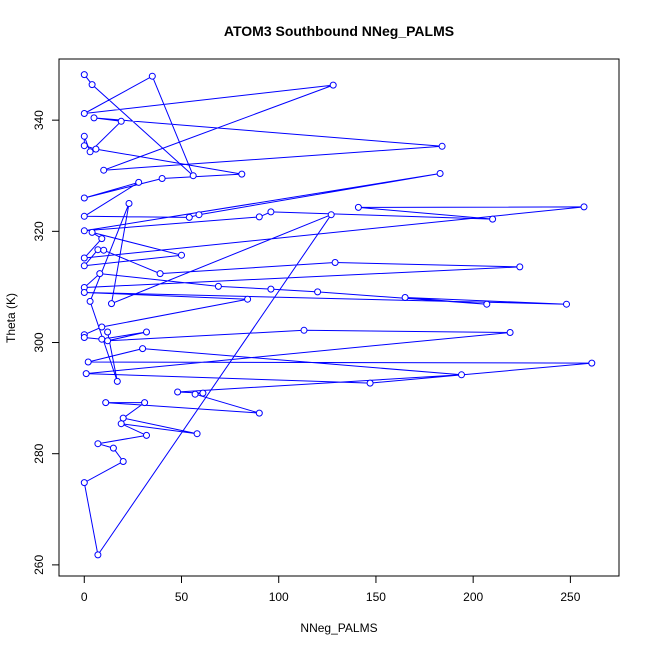  What do you see at coordinates (39, 342) in the screenshot?
I see `y-tick-label: 300` at bounding box center [39, 342].